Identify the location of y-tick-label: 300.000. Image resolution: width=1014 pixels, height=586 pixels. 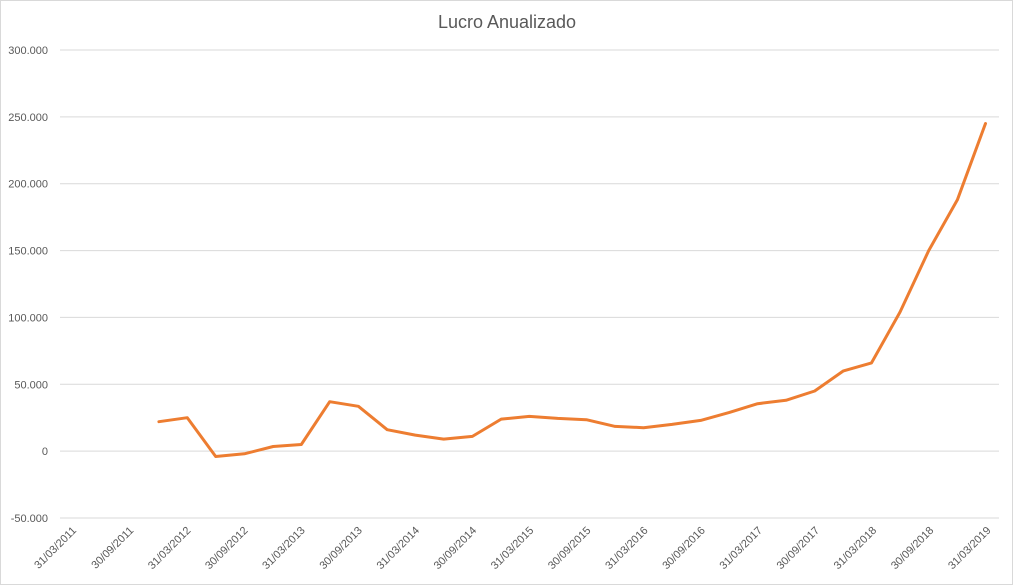
(28, 51).